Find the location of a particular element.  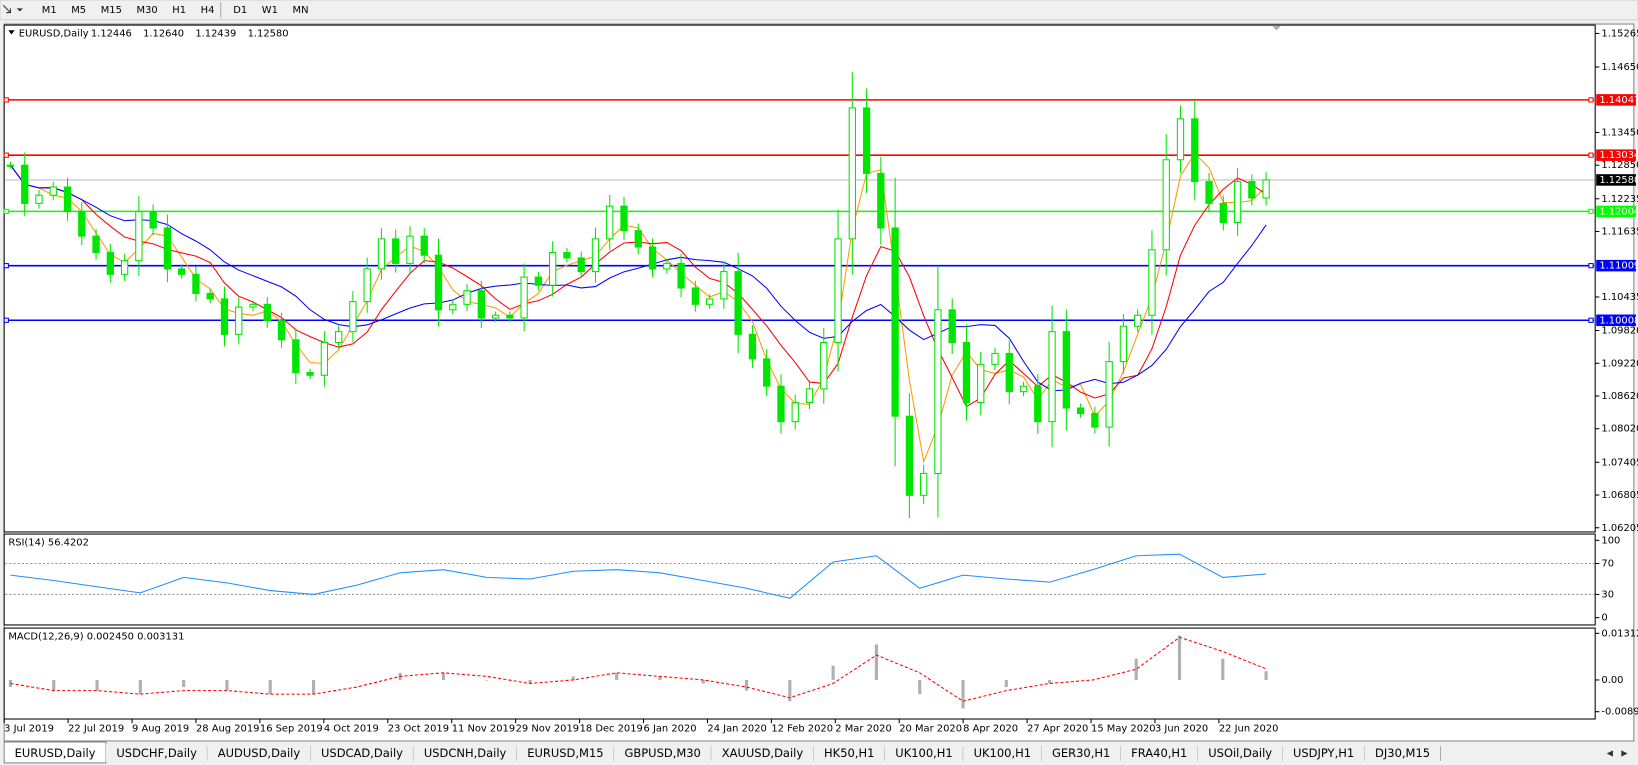

price-label: 1.12580 is located at coordinates (1618, 180).